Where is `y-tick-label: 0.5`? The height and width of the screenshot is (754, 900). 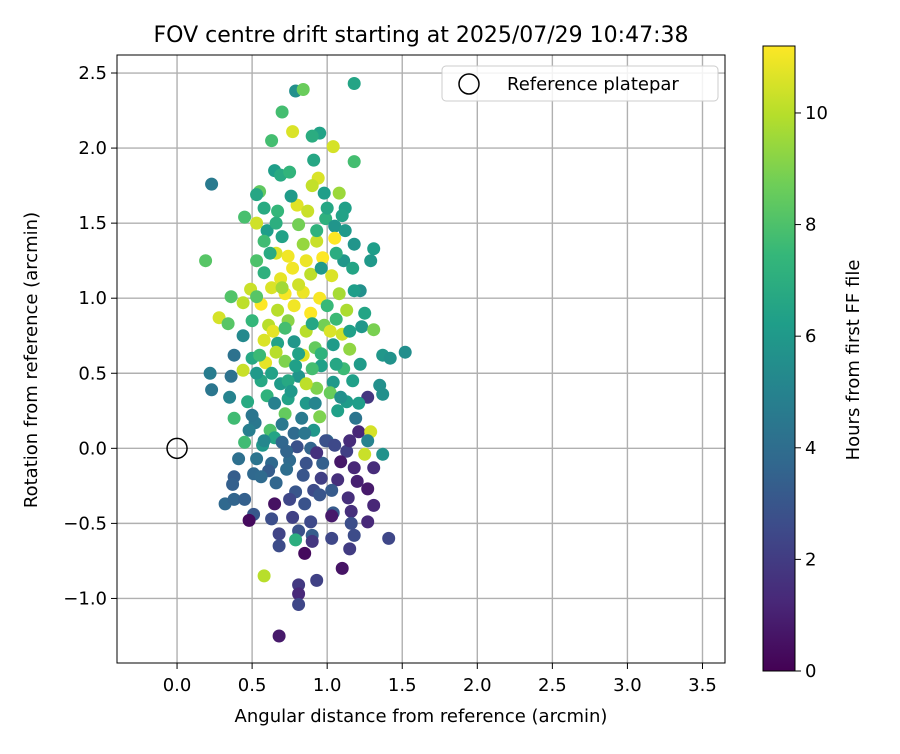
y-tick-label: 0.5 is located at coordinates (92, 373).